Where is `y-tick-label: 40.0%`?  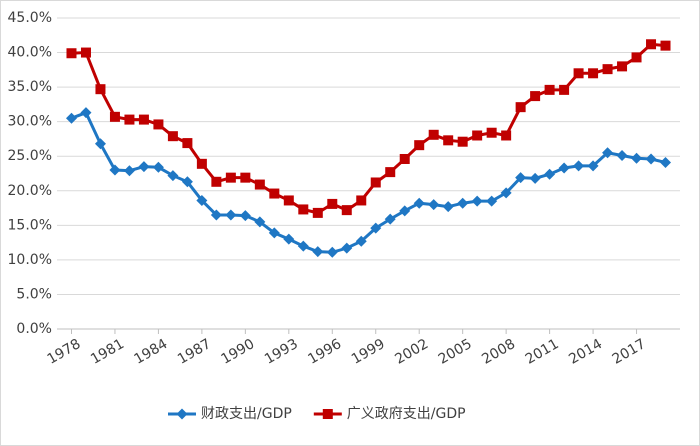 y-tick-label: 40.0% is located at coordinates (30, 53).